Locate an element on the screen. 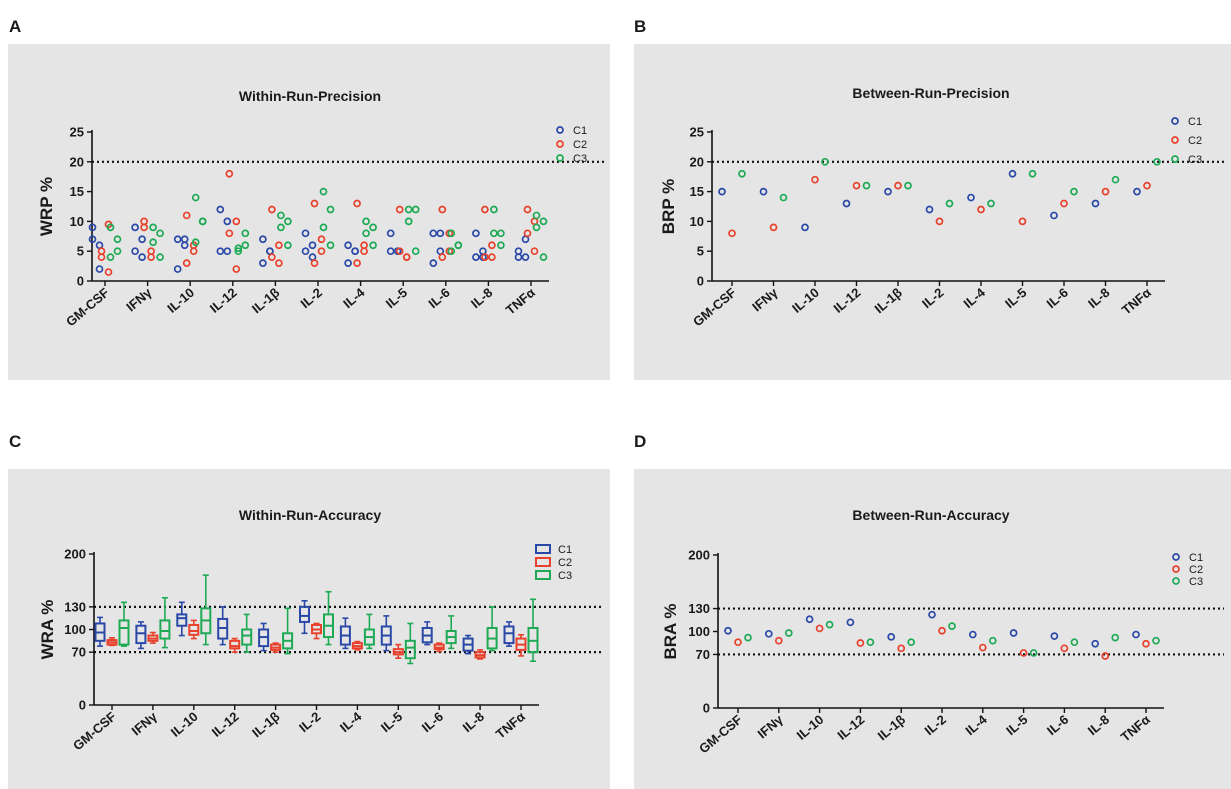 The image size is (1231, 789). x-tick-label-il-10: IL-10 is located at coordinates (805, 300).